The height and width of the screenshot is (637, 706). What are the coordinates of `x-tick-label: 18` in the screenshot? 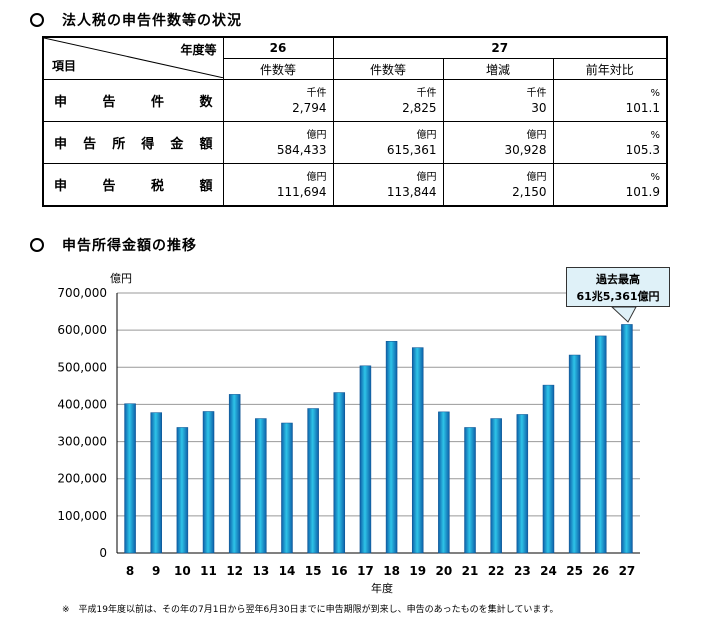 It's located at (391, 571).